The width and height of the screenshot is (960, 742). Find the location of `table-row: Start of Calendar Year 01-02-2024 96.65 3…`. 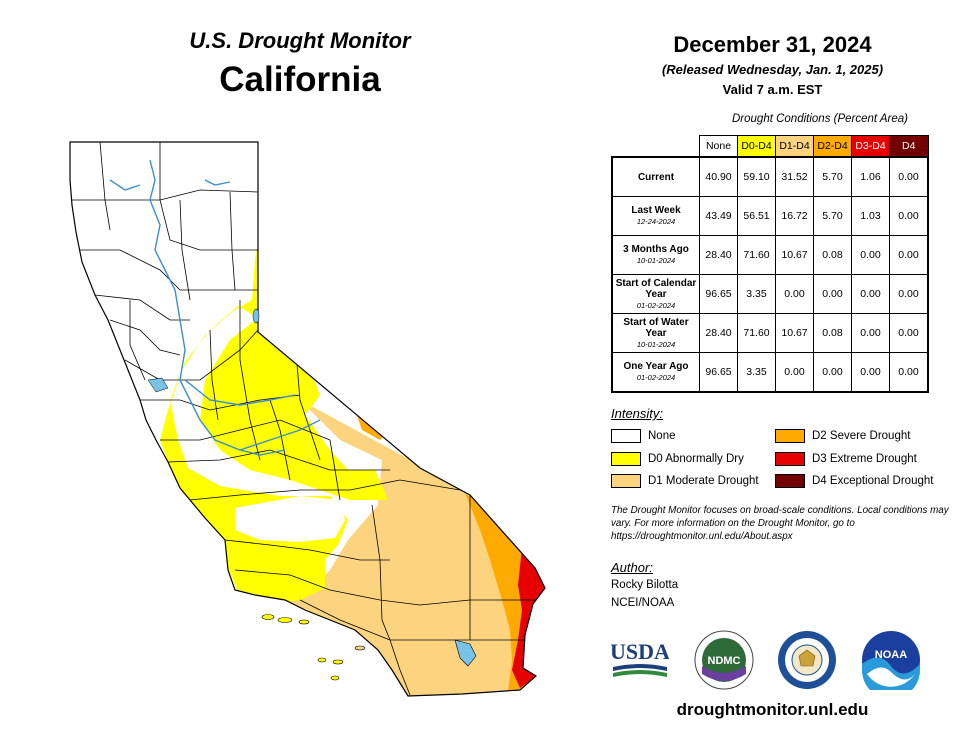

table-row: Start of Calendar Year 01-02-2024 96.65 3… is located at coordinates (770, 294).